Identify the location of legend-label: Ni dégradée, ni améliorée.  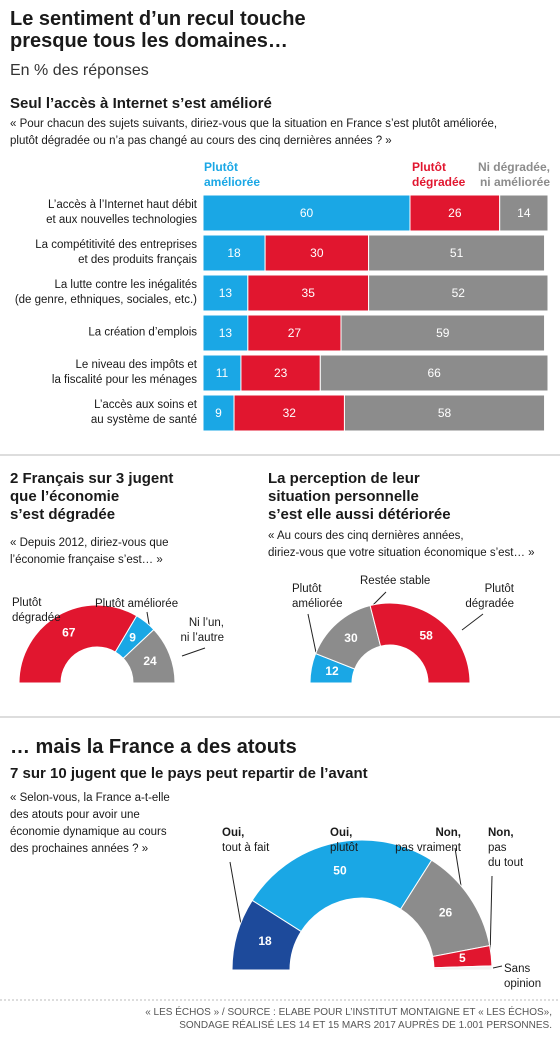
(513, 174).